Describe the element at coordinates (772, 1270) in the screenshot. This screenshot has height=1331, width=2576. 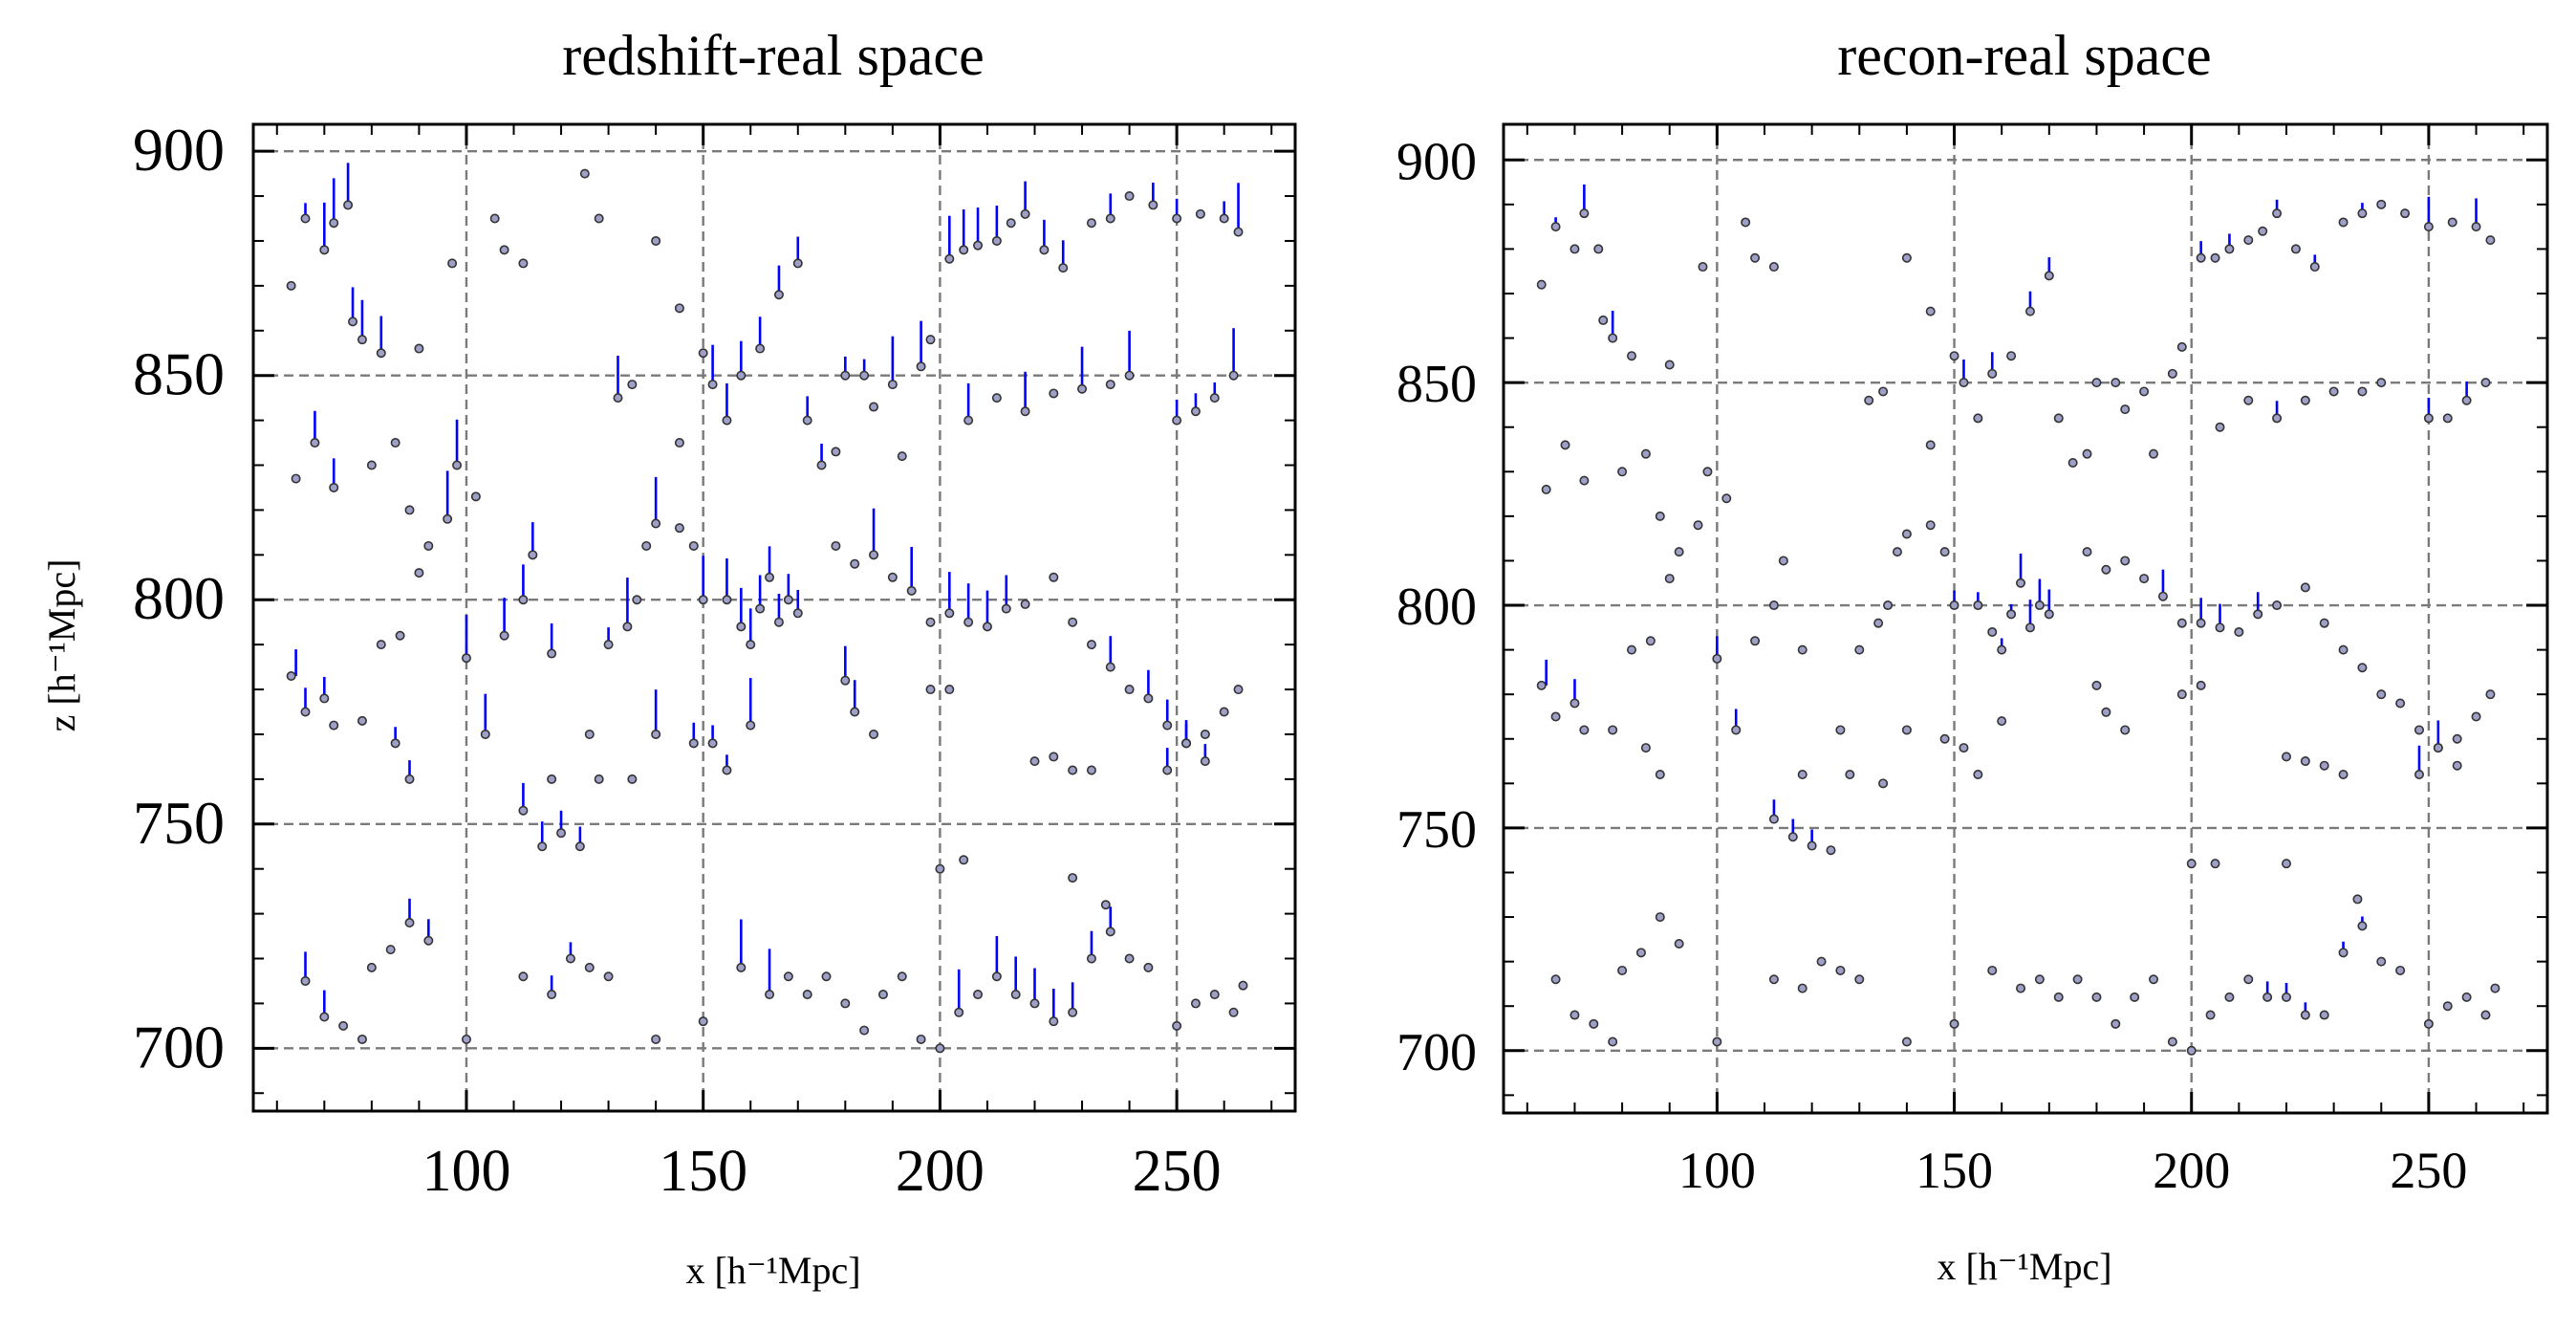
I see `x-axis-label-left: x [h⁻¹Mpc]` at that location.